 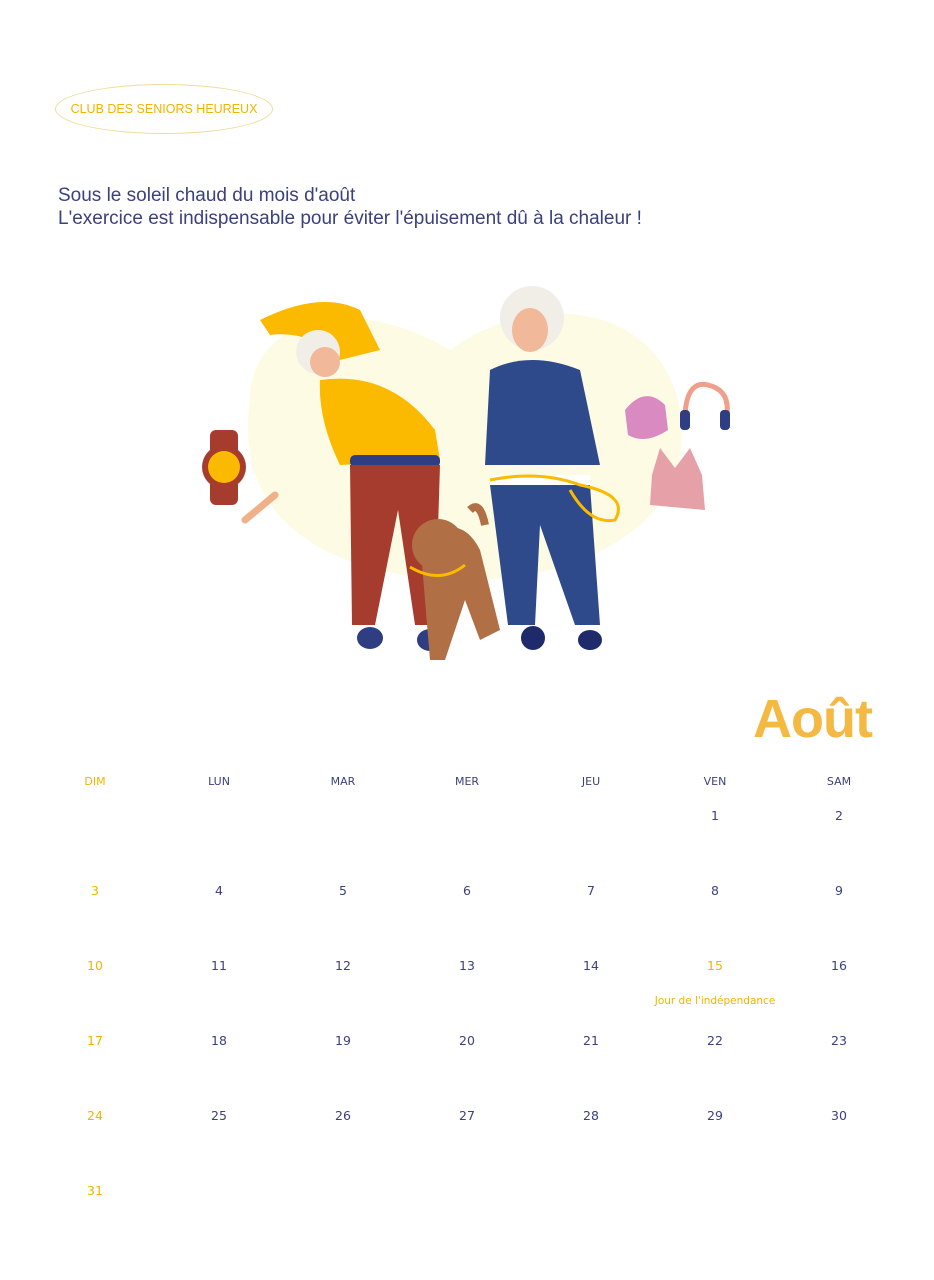 What do you see at coordinates (219, 781) in the screenshot?
I see `weekday-label: LUN` at bounding box center [219, 781].